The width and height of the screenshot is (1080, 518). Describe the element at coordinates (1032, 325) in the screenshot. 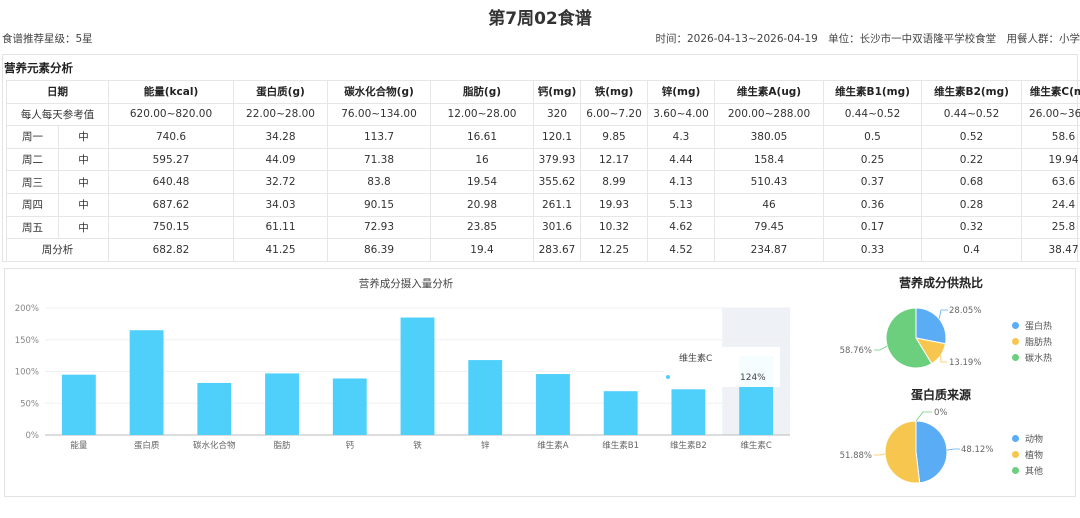

I see `legend-item: 蛋白热` at that location.